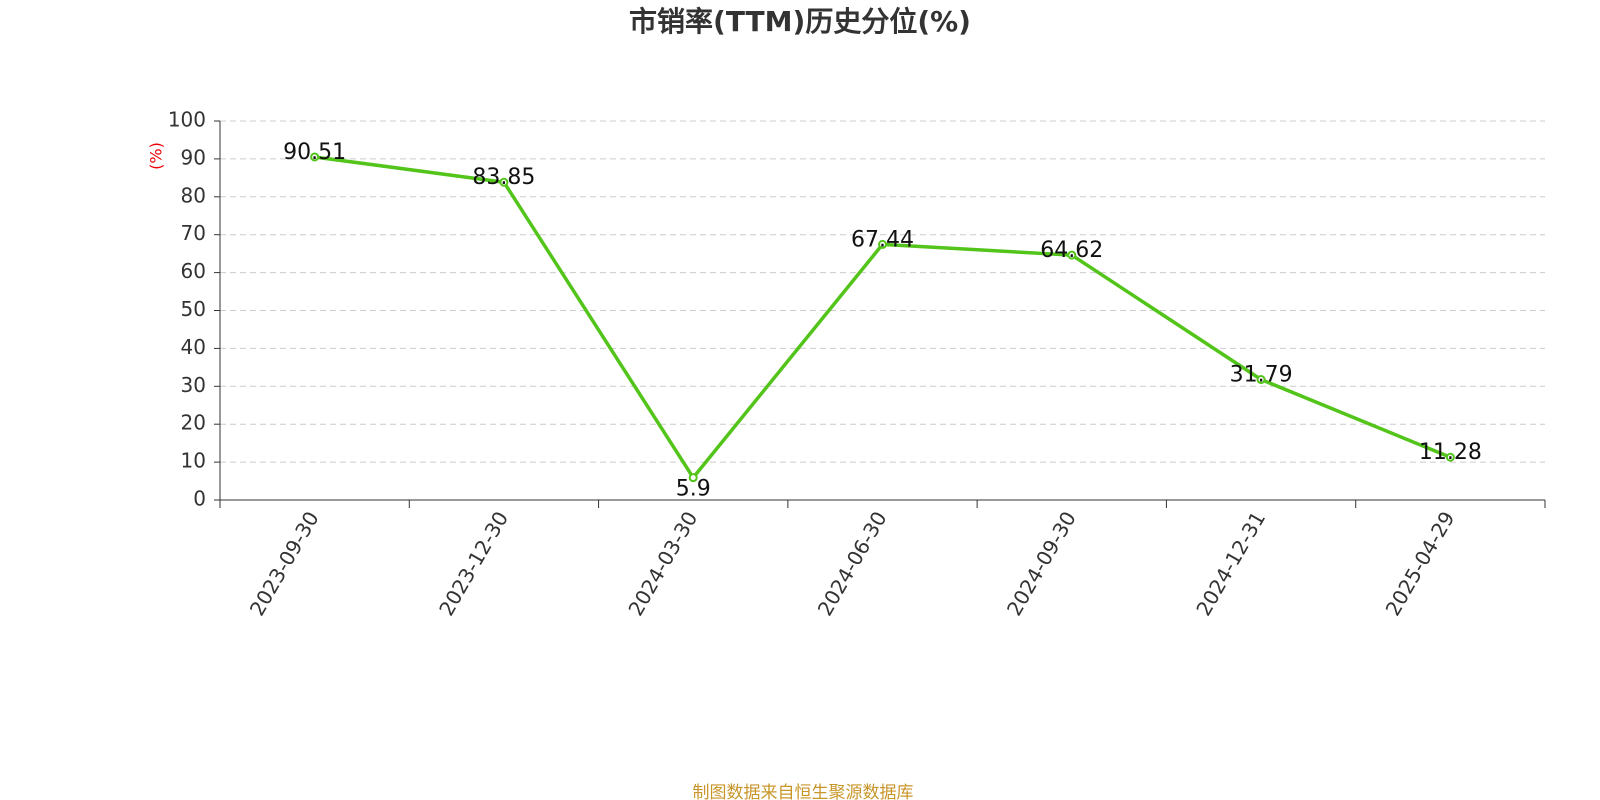 This screenshot has width=1600, height=800. What do you see at coordinates (193, 385) in the screenshot?
I see `y-tick-label: 30` at bounding box center [193, 385].